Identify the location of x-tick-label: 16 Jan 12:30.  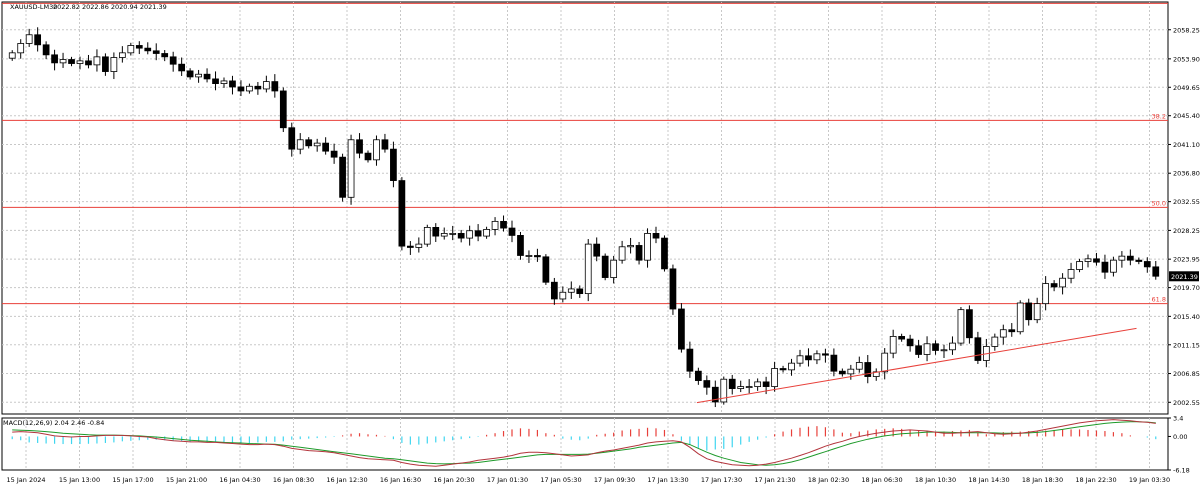
(346, 480).